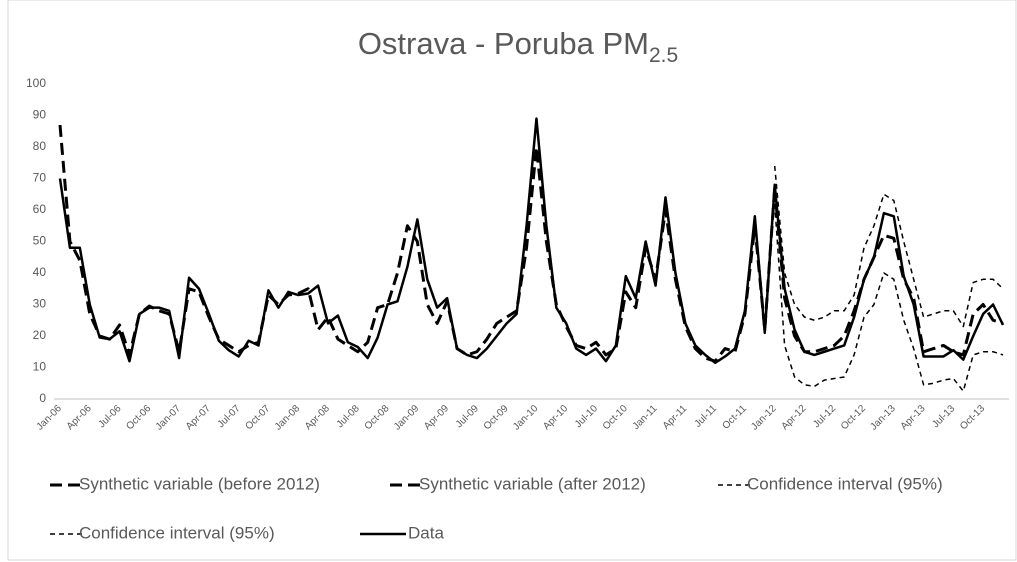  I want to click on legend-label: Synthetic variable (after 2012), so click(532, 483).